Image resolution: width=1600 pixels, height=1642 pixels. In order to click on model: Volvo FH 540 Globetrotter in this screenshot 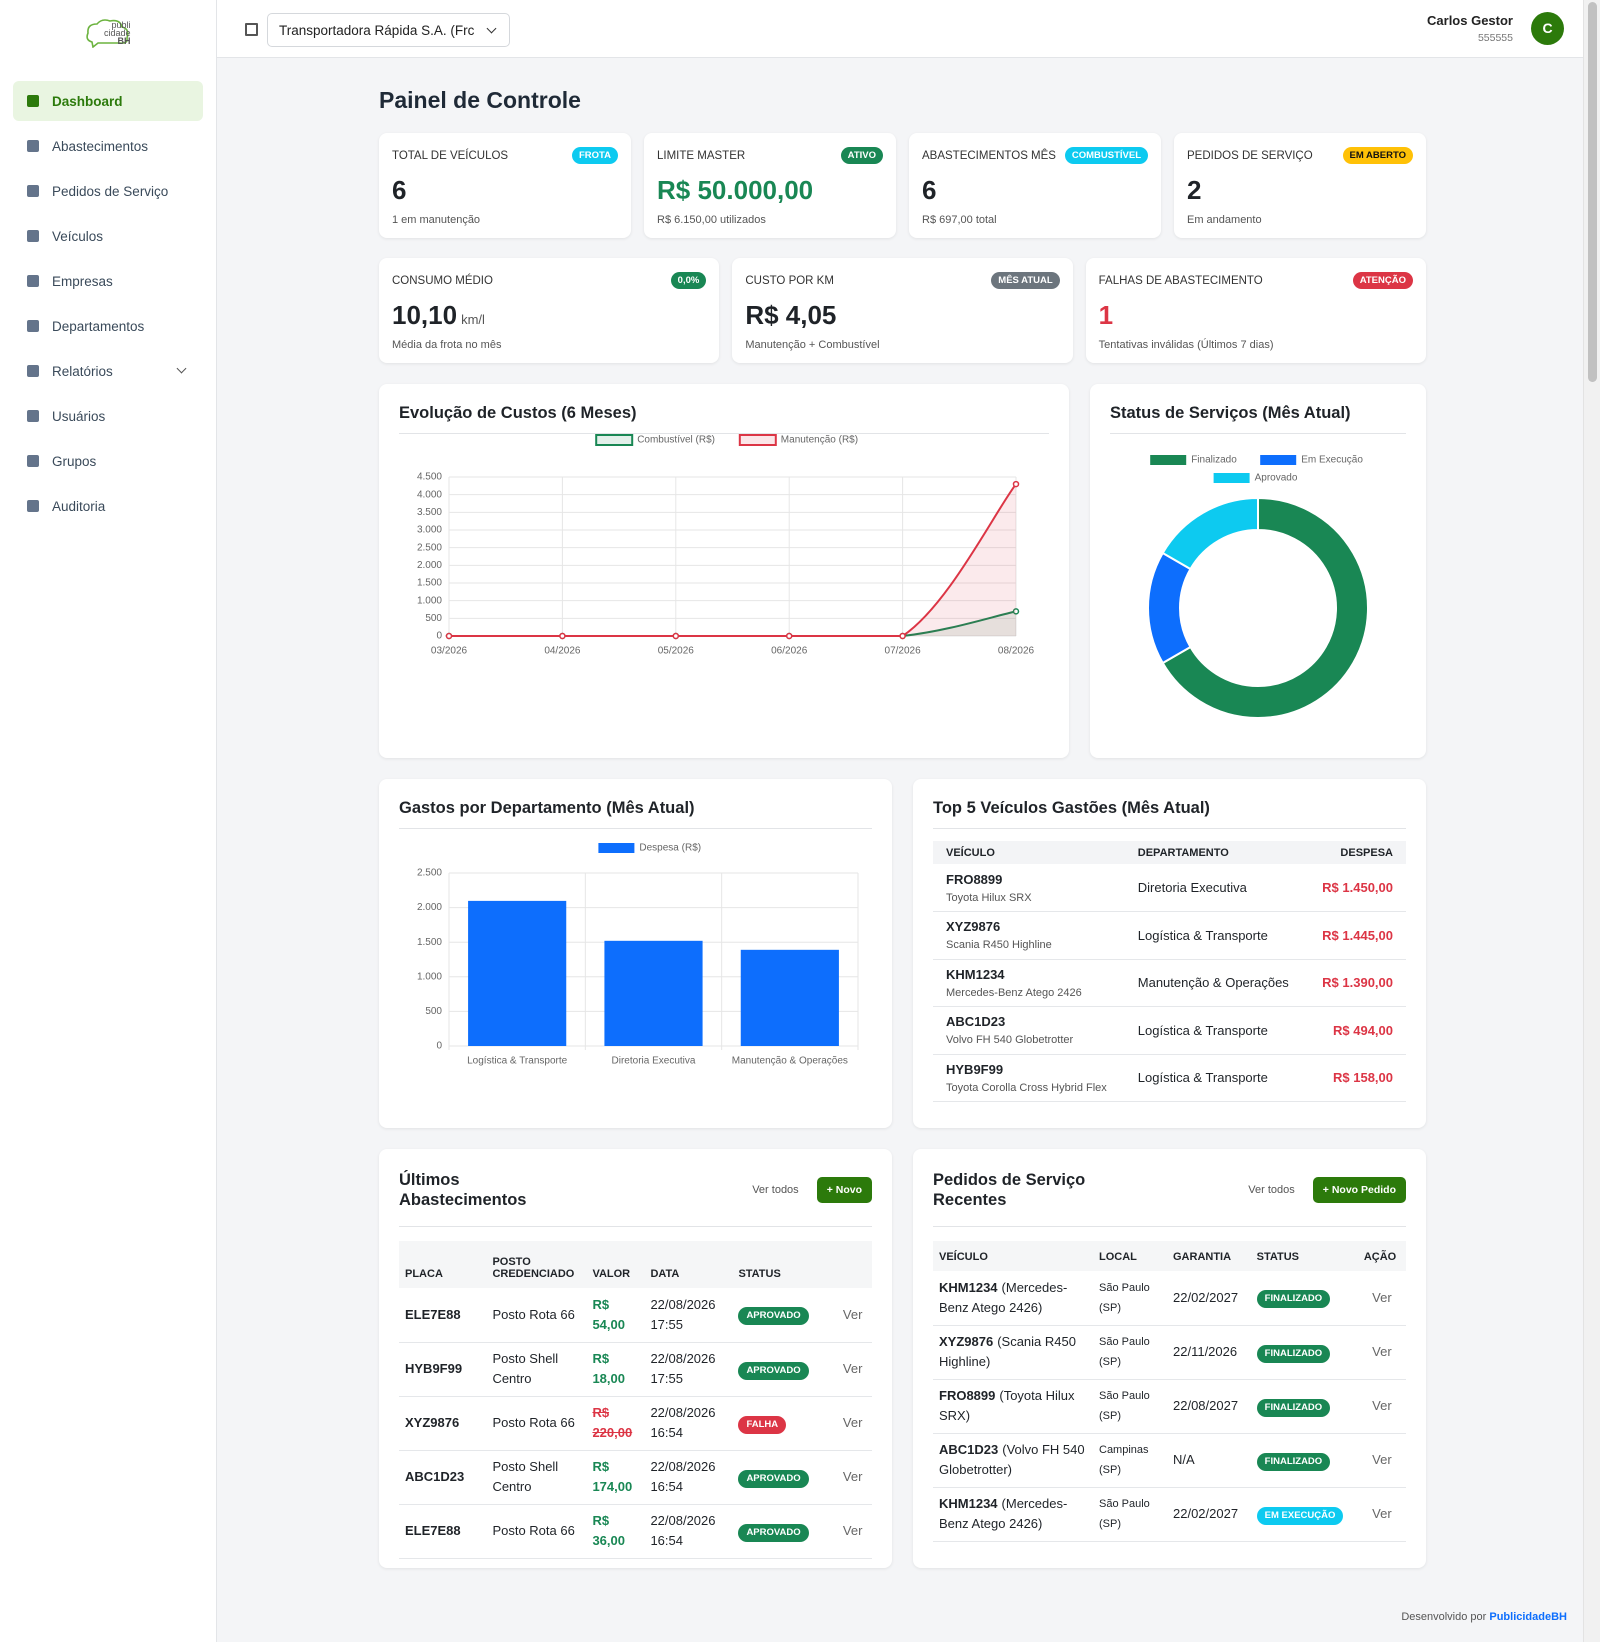, I will do `click(1010, 1040)`.